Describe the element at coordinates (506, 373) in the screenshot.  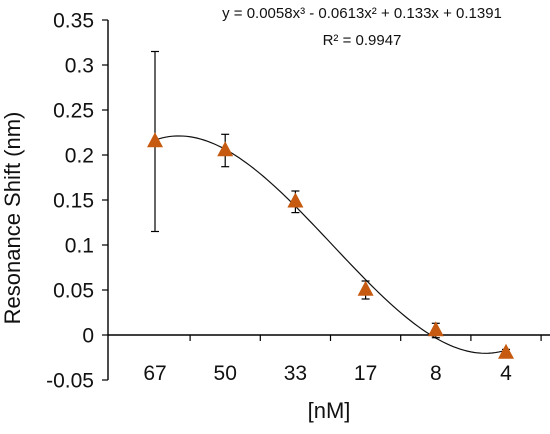
I see `x-tick-label: 4` at that location.